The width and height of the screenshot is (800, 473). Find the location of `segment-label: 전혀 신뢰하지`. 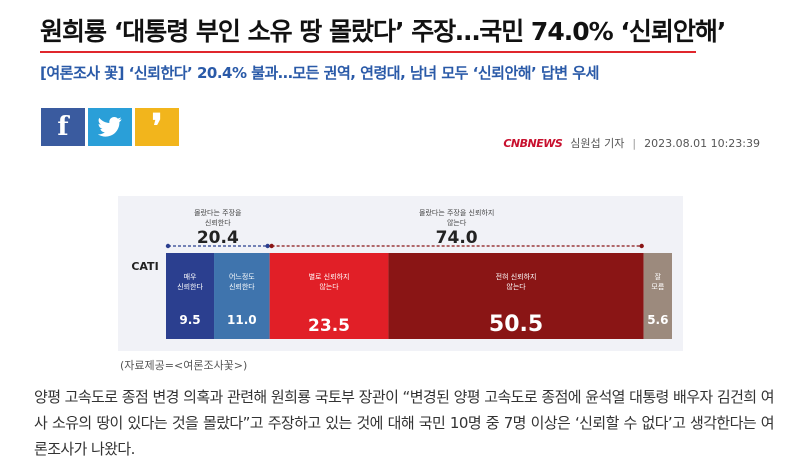

segment-label: 전혀 신뢰하지 is located at coordinates (516, 276).